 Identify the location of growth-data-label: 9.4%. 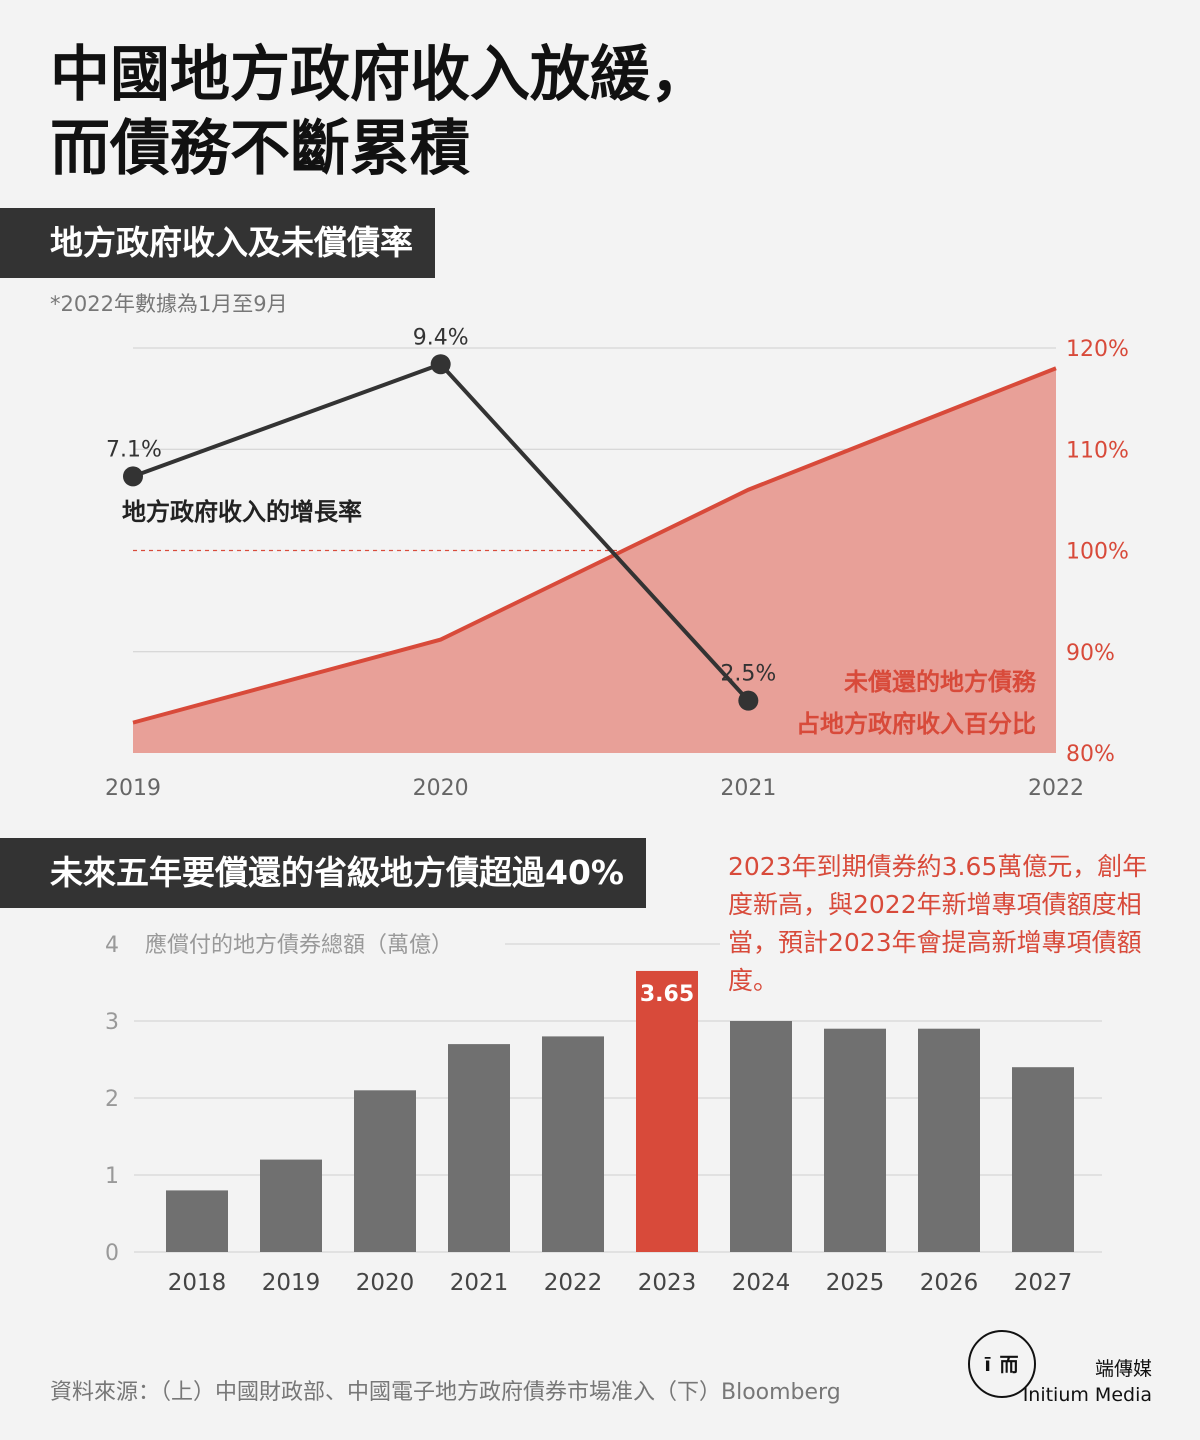
(441, 337).